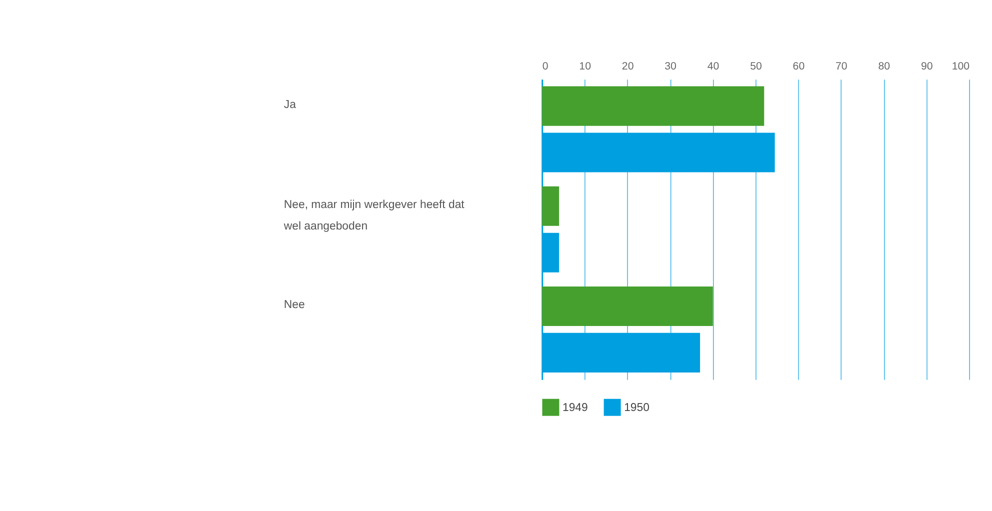  What do you see at coordinates (670, 66) in the screenshot?
I see `x-tick-label: 30` at bounding box center [670, 66].